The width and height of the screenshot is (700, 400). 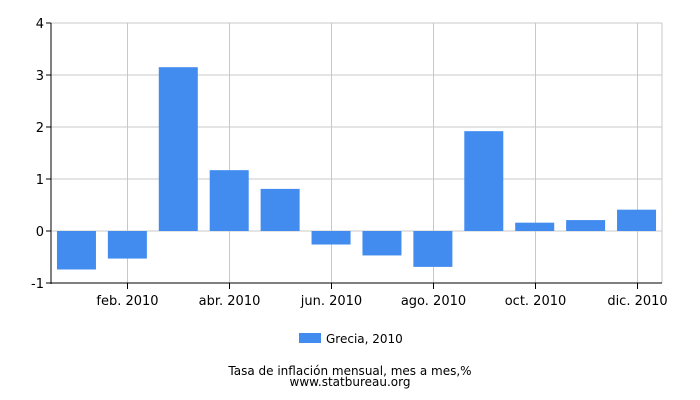 I want to click on y-tick-label: 3, so click(x=40, y=76).